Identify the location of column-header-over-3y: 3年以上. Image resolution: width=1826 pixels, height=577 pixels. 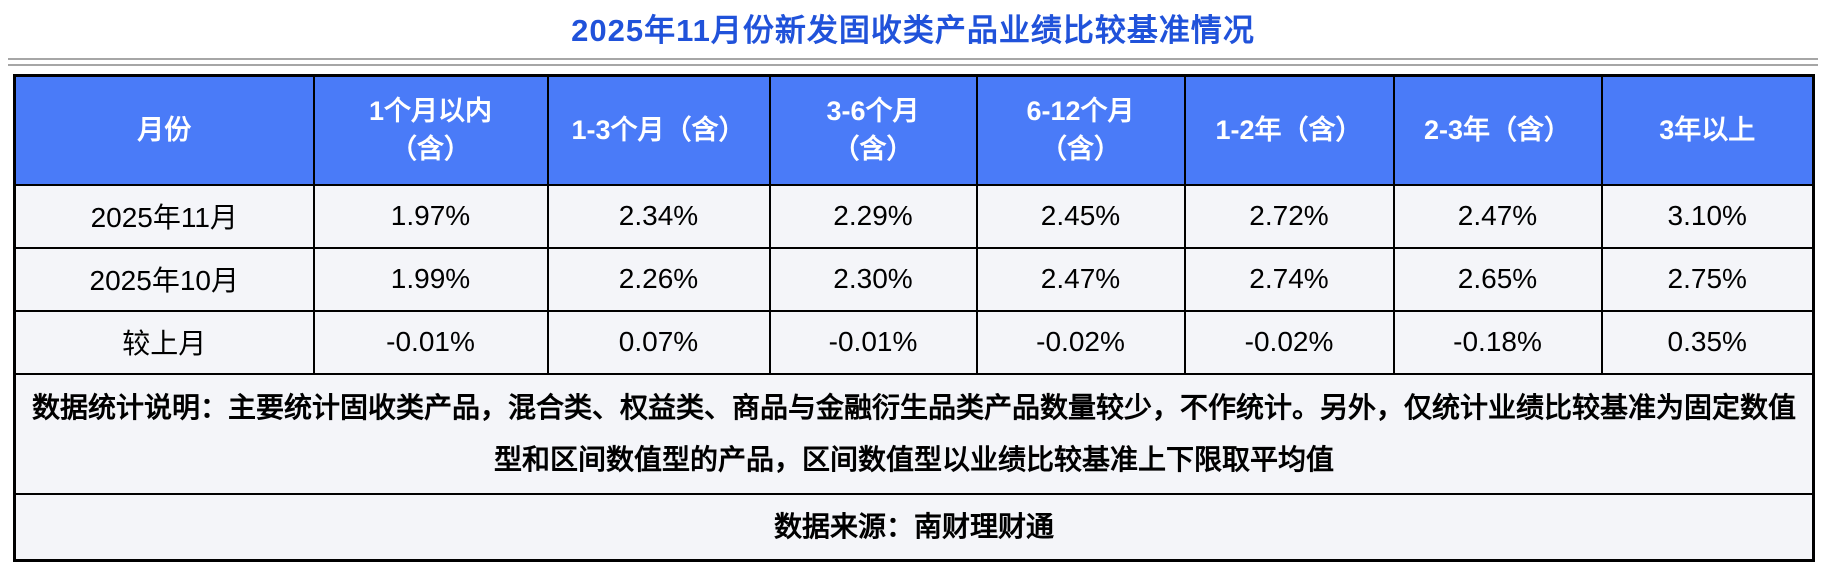
(1707, 130).